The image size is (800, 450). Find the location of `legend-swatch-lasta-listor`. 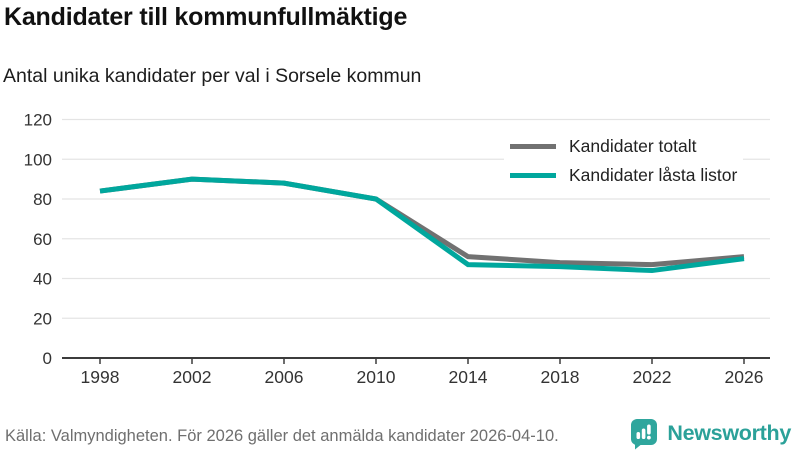

legend-swatch-lasta-listor is located at coordinates (533, 175).